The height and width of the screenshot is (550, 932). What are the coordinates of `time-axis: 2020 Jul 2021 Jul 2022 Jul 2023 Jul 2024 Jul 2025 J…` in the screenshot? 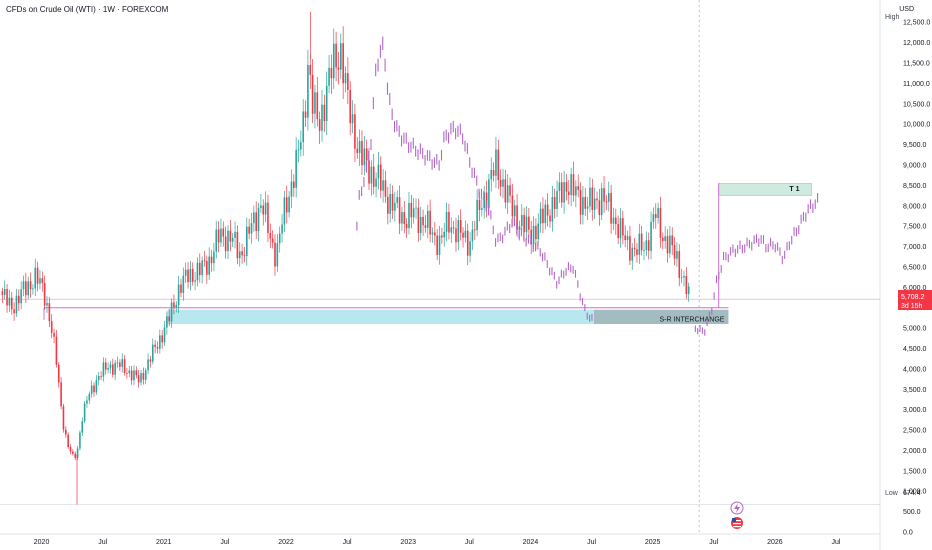 It's located at (437, 542).